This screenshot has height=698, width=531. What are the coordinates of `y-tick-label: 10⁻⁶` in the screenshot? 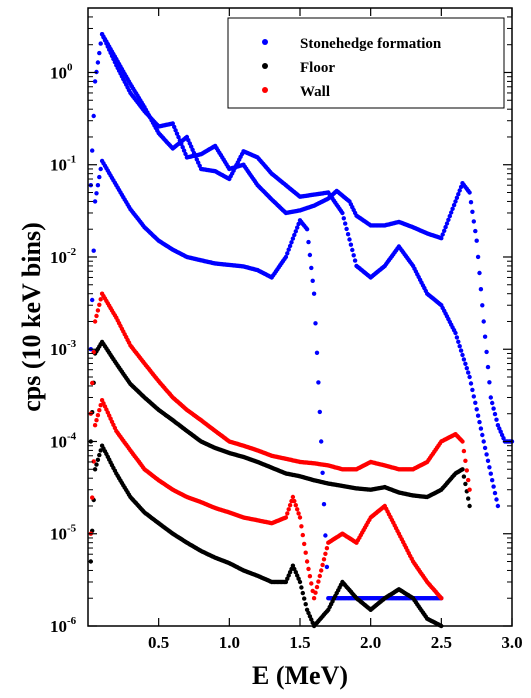 It's located at (63, 625).